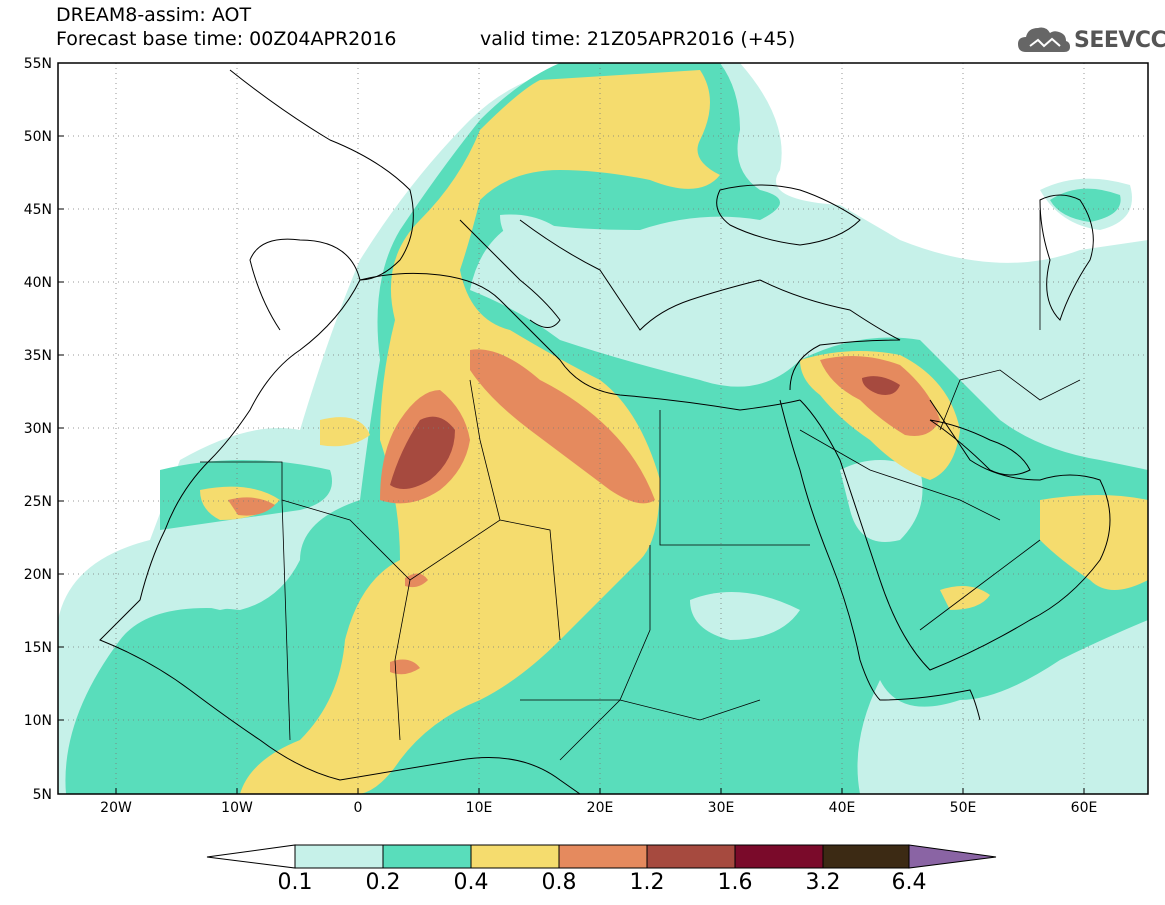  Describe the element at coordinates (830, 335) in the screenshot. I see `turkey-levant` at that location.